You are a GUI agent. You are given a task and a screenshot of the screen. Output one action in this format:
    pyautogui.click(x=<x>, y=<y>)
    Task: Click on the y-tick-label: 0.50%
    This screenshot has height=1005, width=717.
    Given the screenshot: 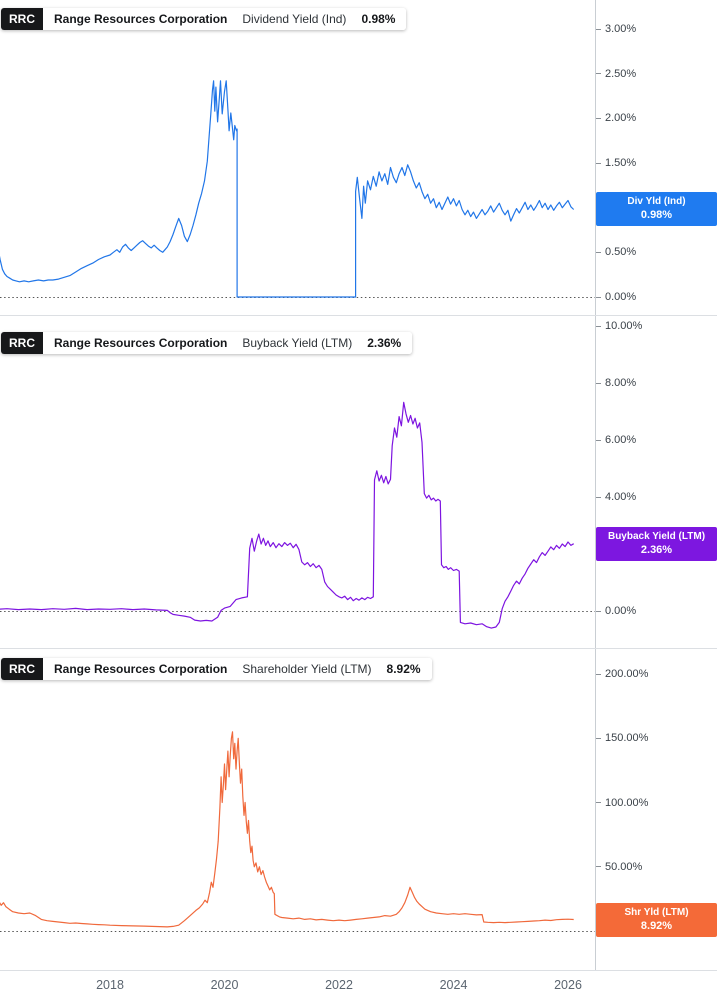 What is the action you would take?
    pyautogui.click(x=621, y=252)
    